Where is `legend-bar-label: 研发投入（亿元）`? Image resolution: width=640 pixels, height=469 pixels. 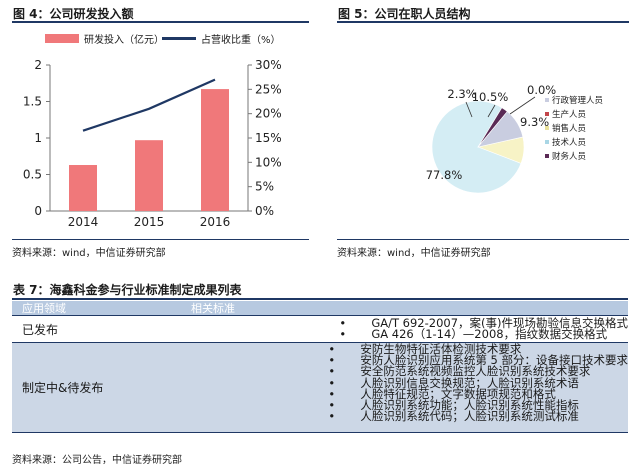 legend-bar-label: 研发投入（亿元） is located at coordinates (124, 40).